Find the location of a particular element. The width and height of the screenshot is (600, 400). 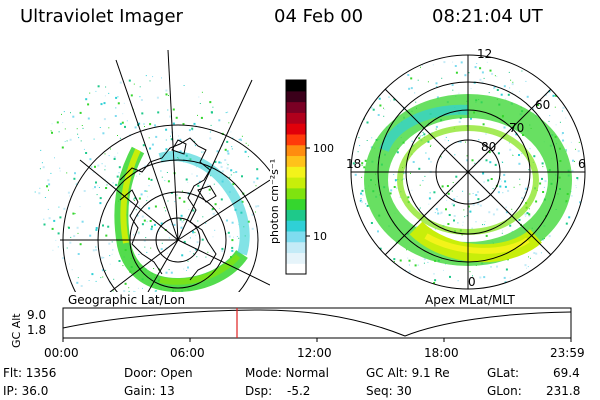

timeline-axis-label: GC Alt is located at coordinates (16, 330).